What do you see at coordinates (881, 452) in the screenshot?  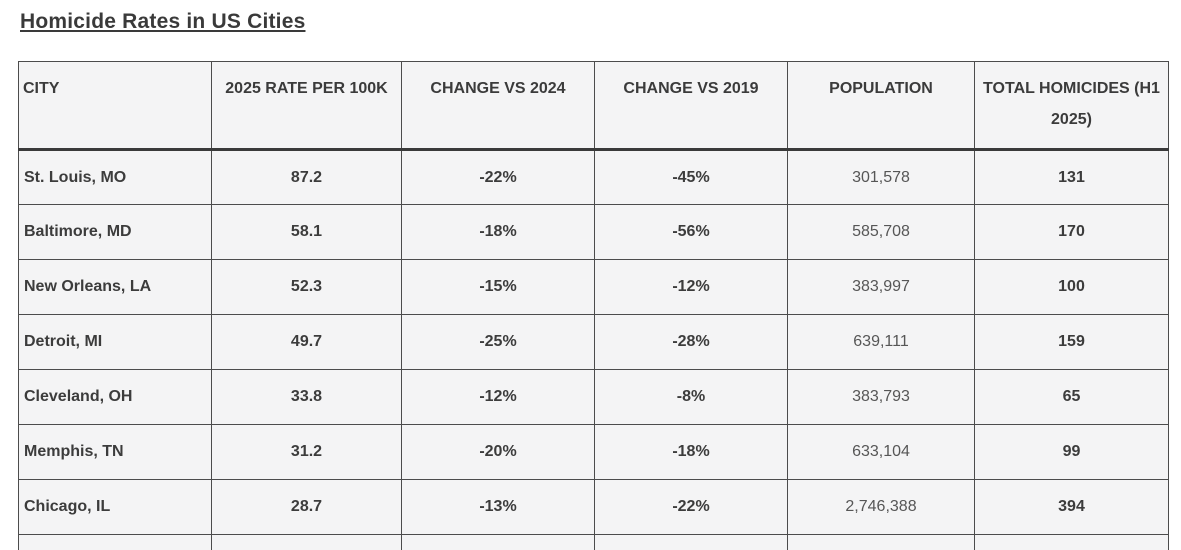 I see `cell-population: 633,104` at bounding box center [881, 452].